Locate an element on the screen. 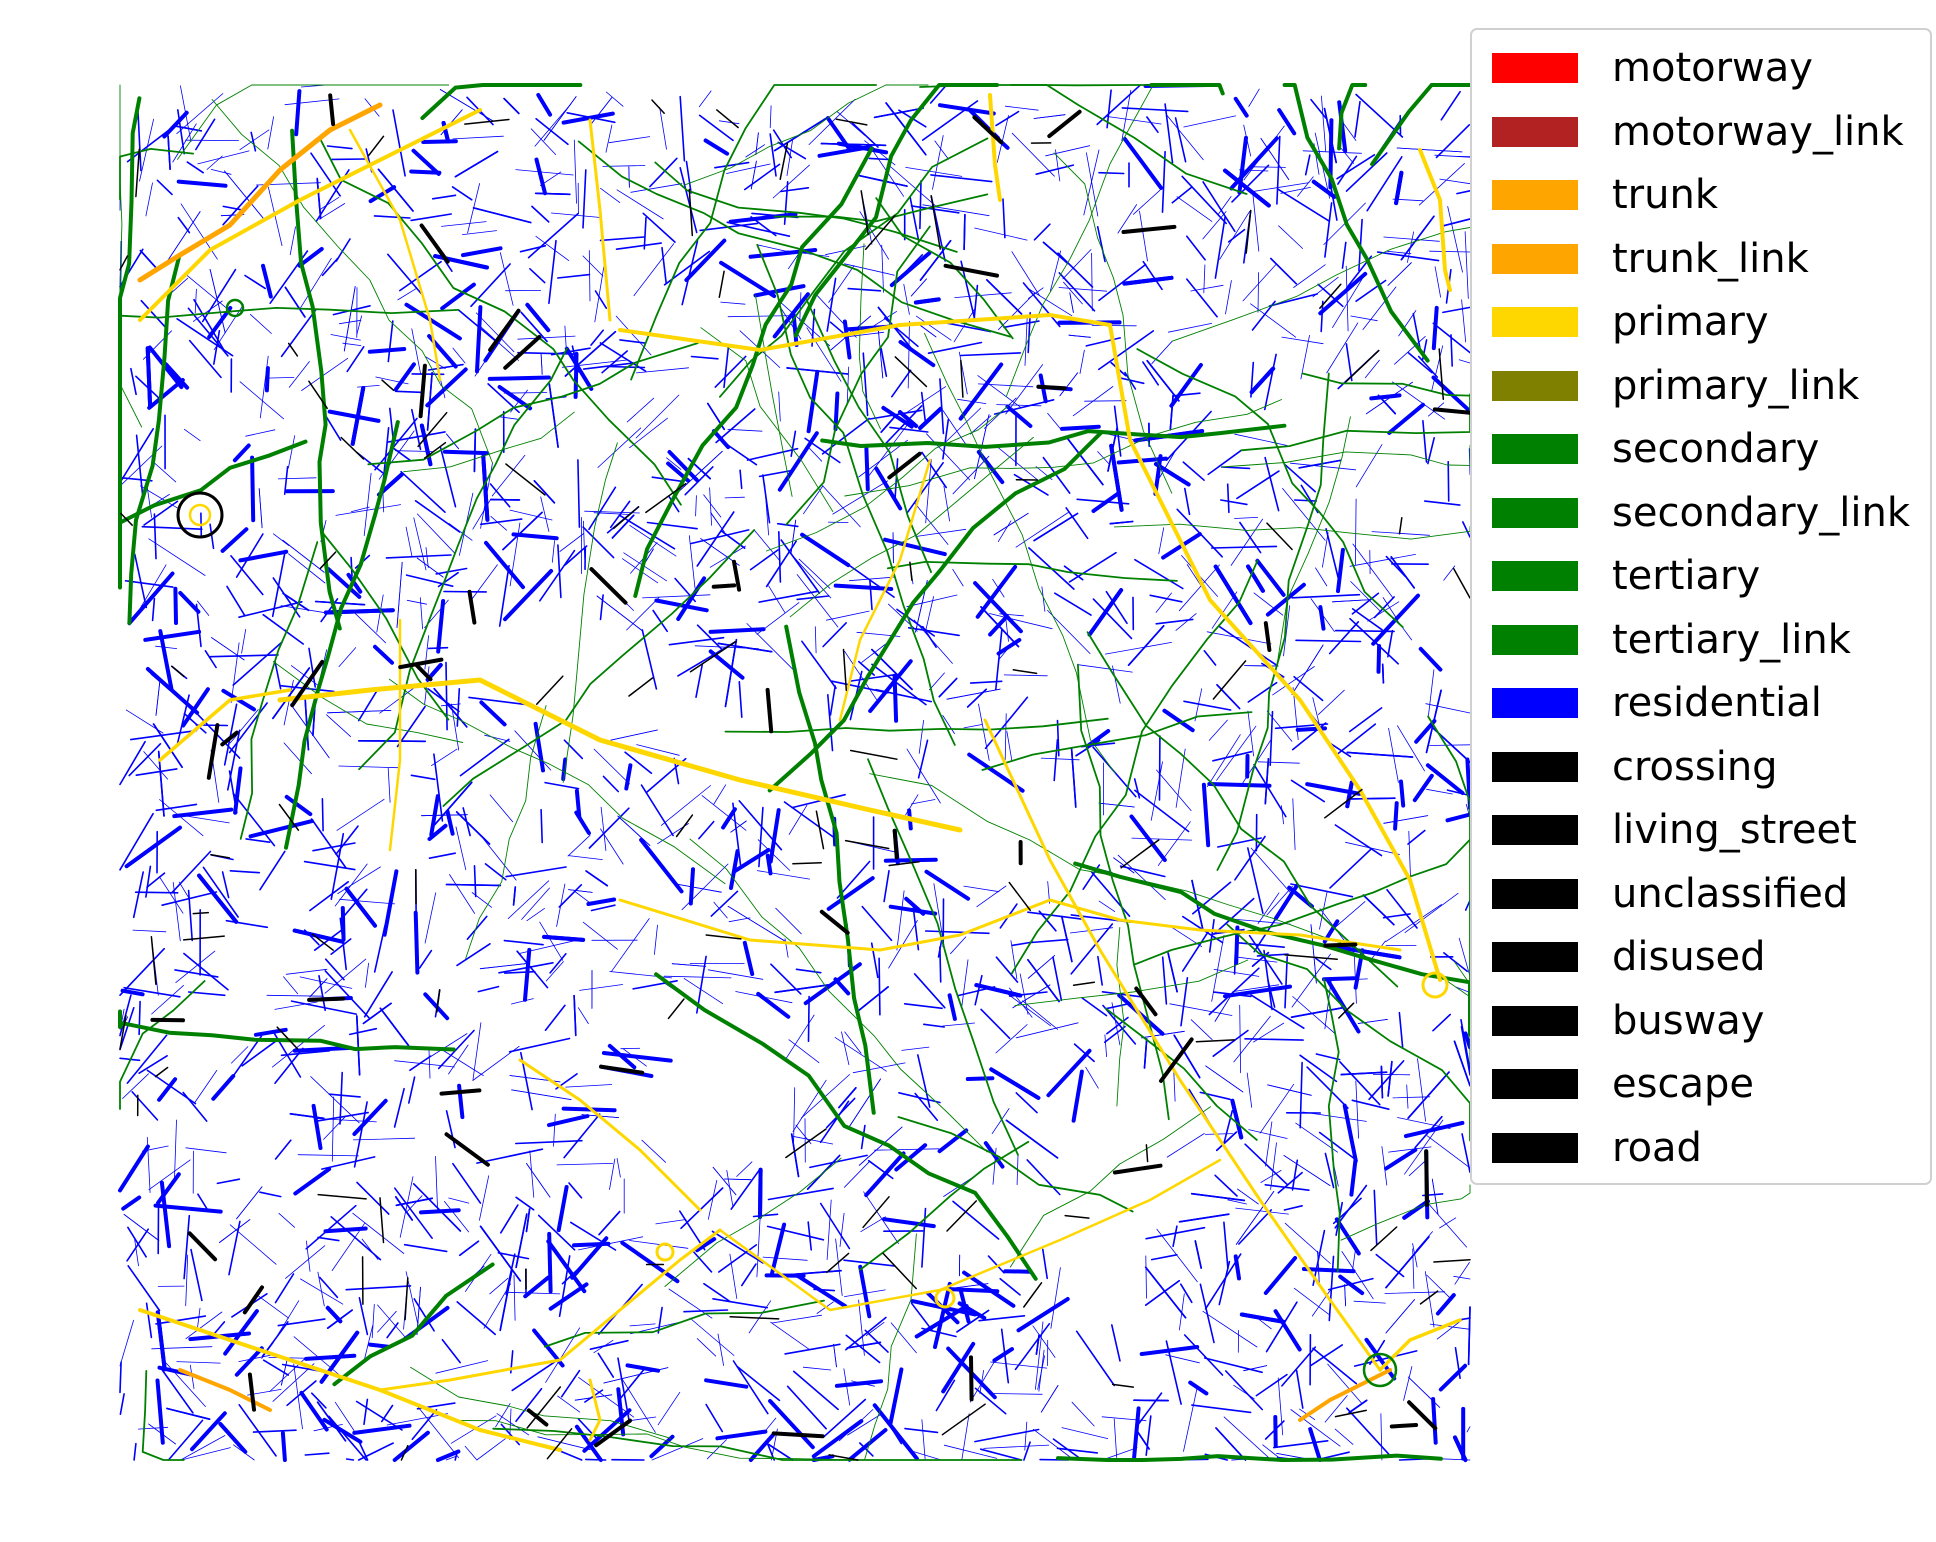 The height and width of the screenshot is (1542, 1936). legend-item-motorway-link: motorway_link is located at coordinates (1698, 132).